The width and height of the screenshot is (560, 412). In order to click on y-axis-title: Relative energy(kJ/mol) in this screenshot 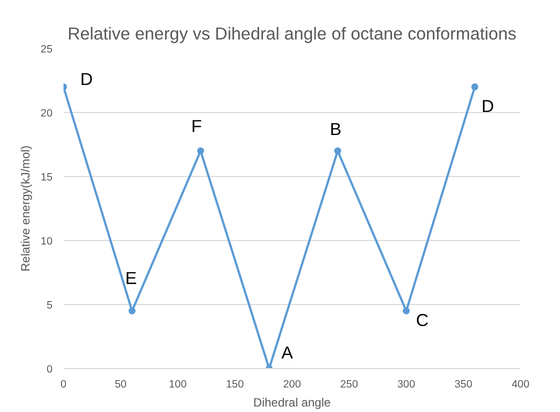, I will do `click(25, 208)`.